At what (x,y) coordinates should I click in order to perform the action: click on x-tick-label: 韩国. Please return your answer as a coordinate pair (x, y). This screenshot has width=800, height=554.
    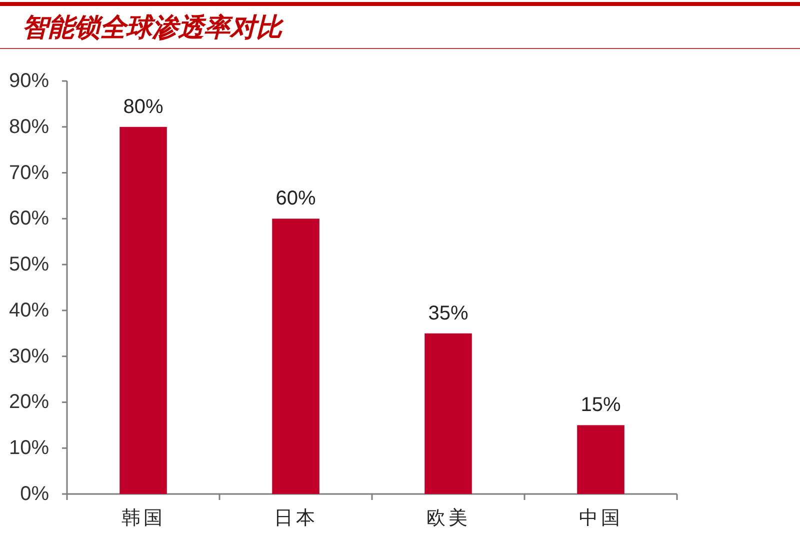
    Looking at the image, I should click on (143, 518).